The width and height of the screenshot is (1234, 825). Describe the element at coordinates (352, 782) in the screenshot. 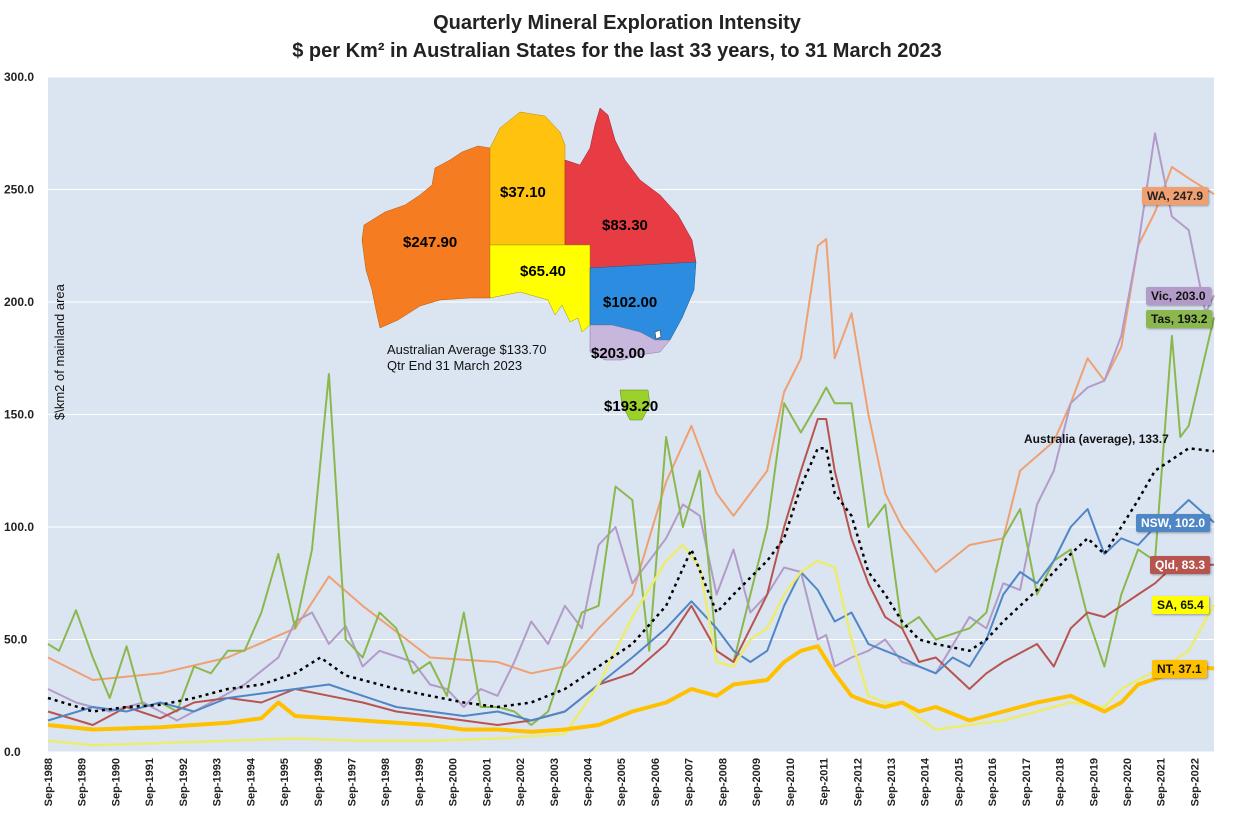

I see `x-tick-label: Sep-1997` at that location.